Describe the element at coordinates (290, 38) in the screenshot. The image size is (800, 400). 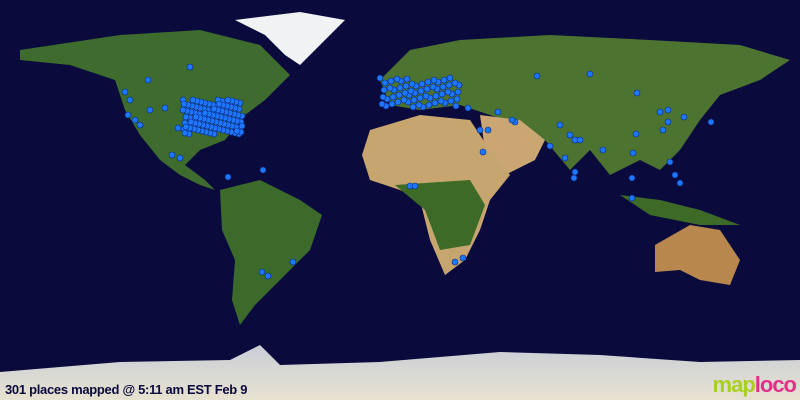
I see `greenland` at that location.